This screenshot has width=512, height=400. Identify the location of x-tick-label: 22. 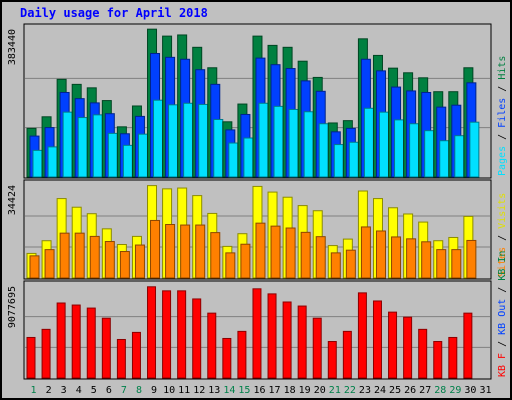
(350, 390).